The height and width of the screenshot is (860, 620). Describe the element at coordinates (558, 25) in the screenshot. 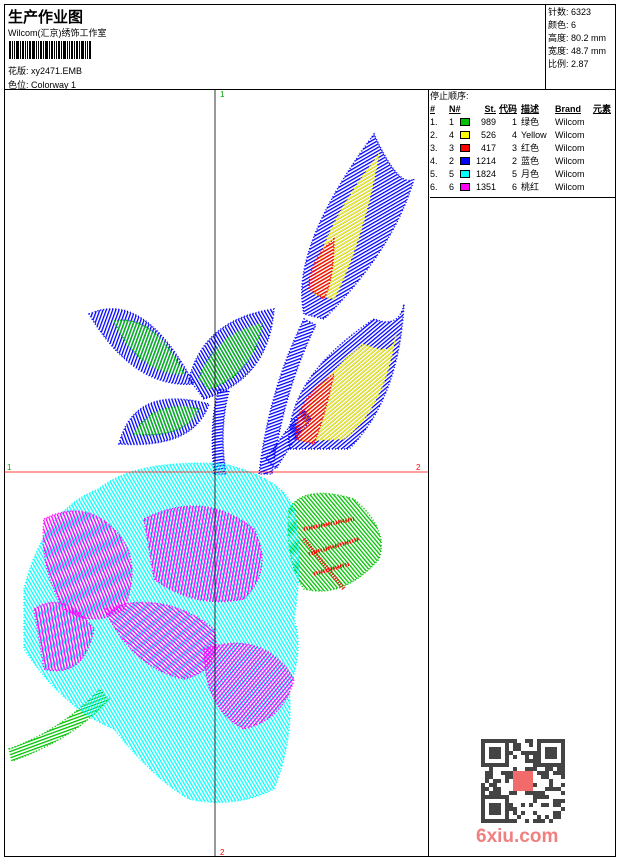

I see `stat-label: 颜色:` at that location.